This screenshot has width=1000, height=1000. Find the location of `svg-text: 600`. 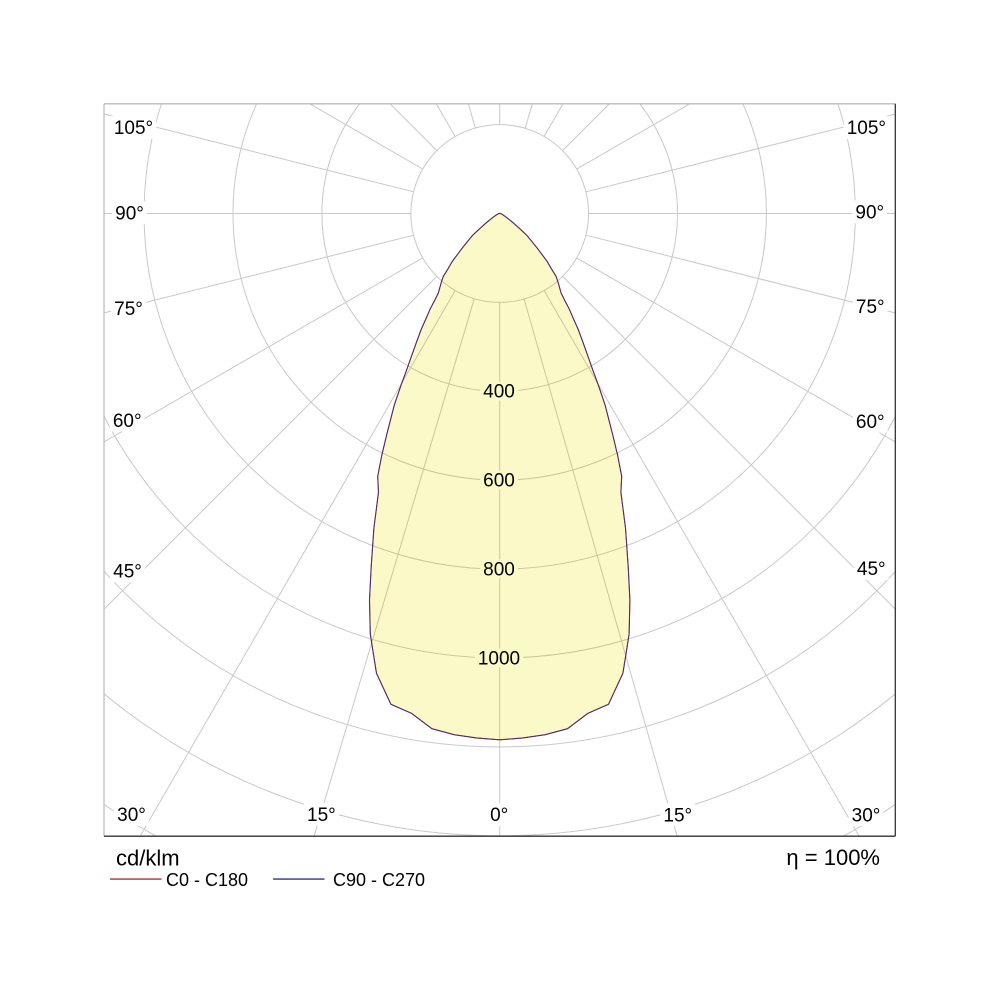

svg-text: 600 is located at coordinates (499, 481).